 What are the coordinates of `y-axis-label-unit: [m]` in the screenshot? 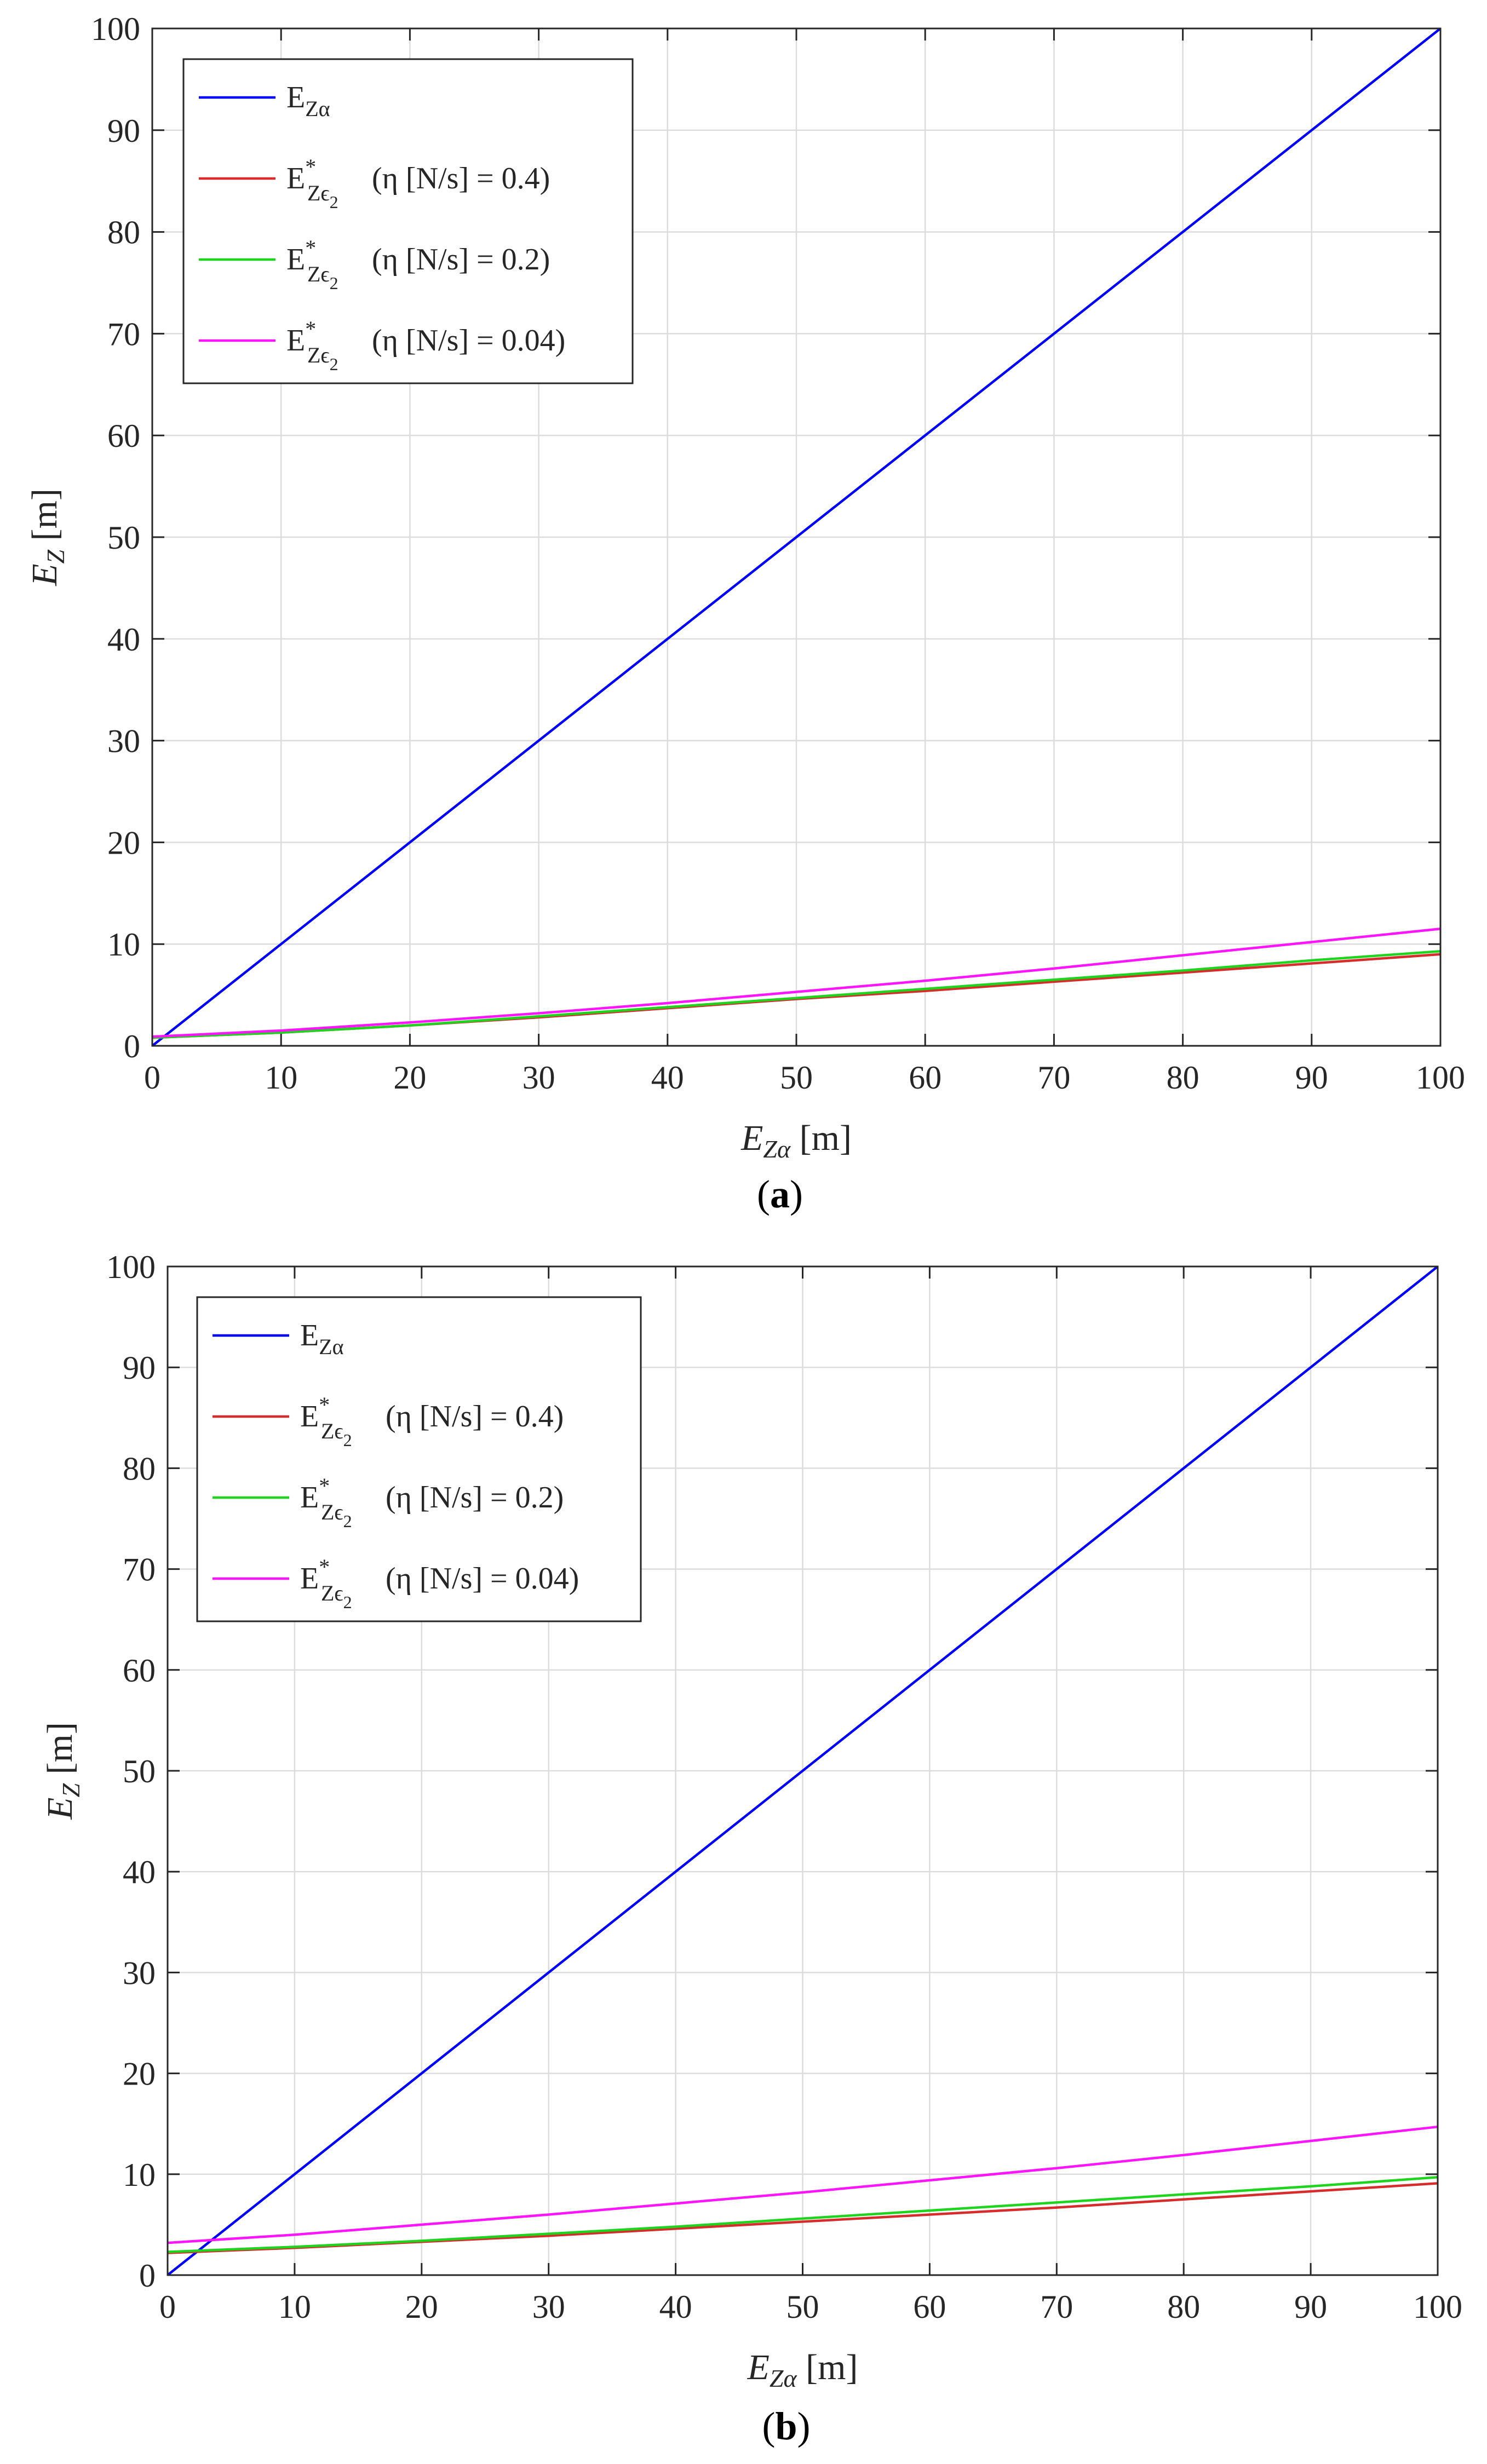 It's located at (45, 519).